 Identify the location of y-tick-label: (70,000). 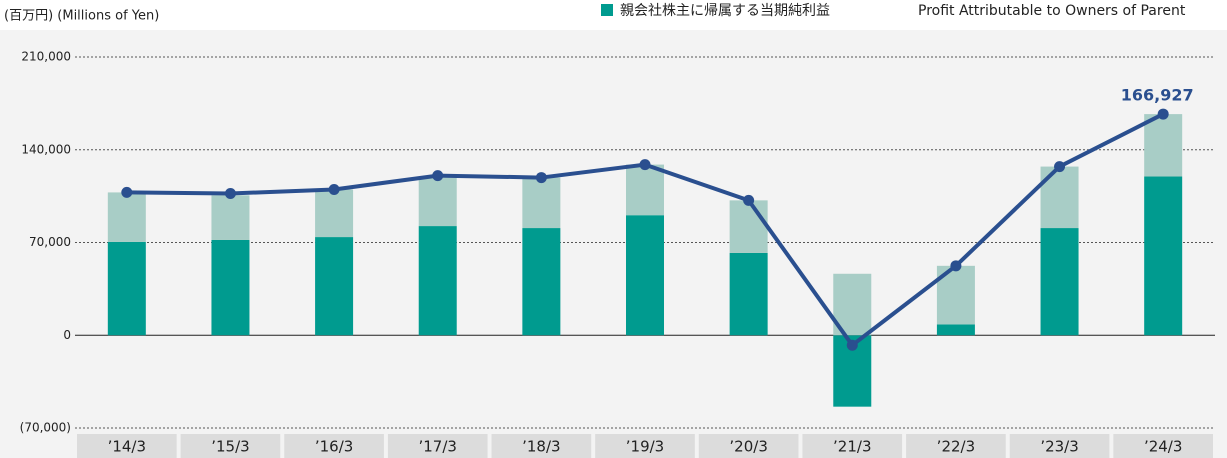
(45, 428).